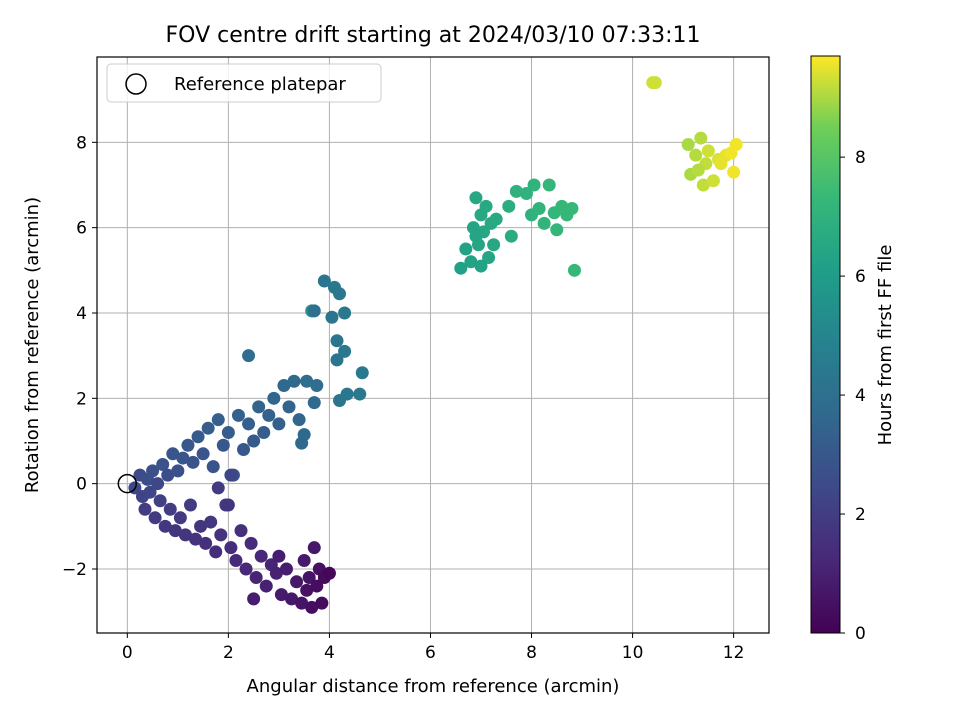  What do you see at coordinates (860, 277) in the screenshot?
I see `colorbar-tick-label: 6` at bounding box center [860, 277].